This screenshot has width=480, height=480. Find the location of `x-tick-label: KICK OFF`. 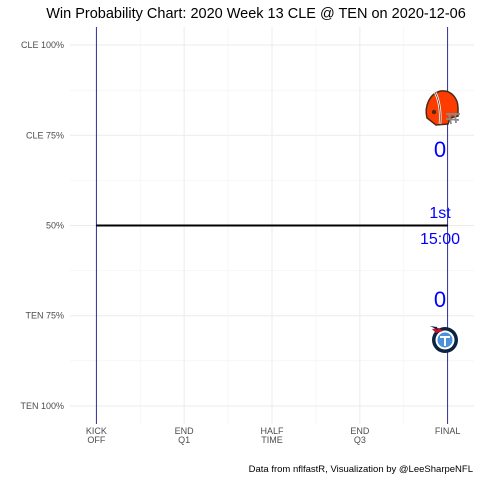

x-tick-label: KICK OFF is located at coordinates (96, 435).